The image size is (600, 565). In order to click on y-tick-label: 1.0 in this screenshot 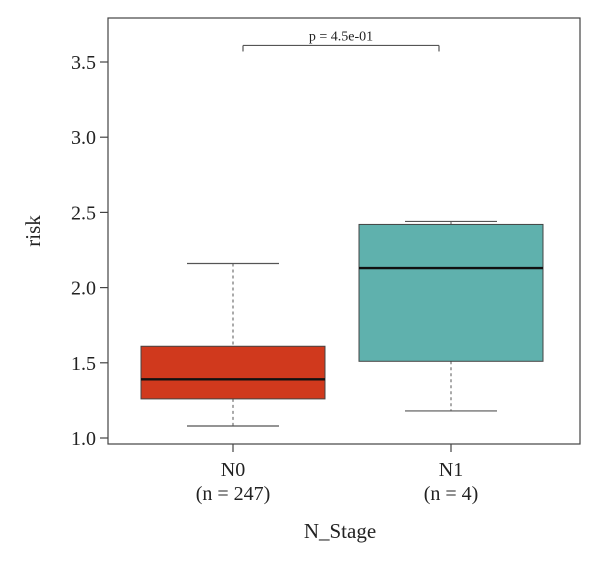, I will do `click(83, 439)`.